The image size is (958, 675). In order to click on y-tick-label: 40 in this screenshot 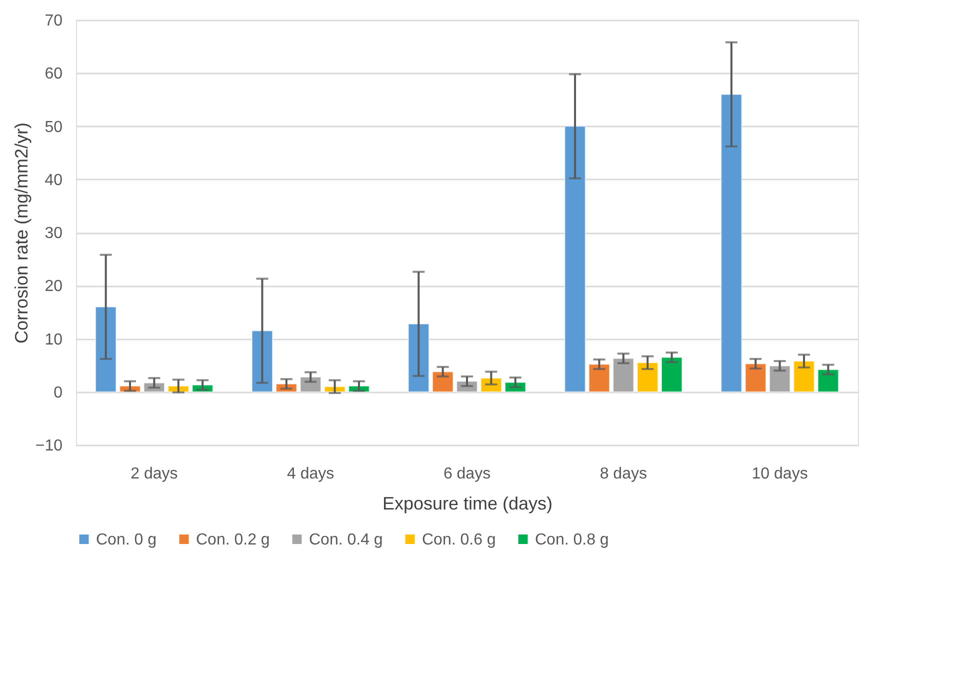, I will do `click(53, 180)`.